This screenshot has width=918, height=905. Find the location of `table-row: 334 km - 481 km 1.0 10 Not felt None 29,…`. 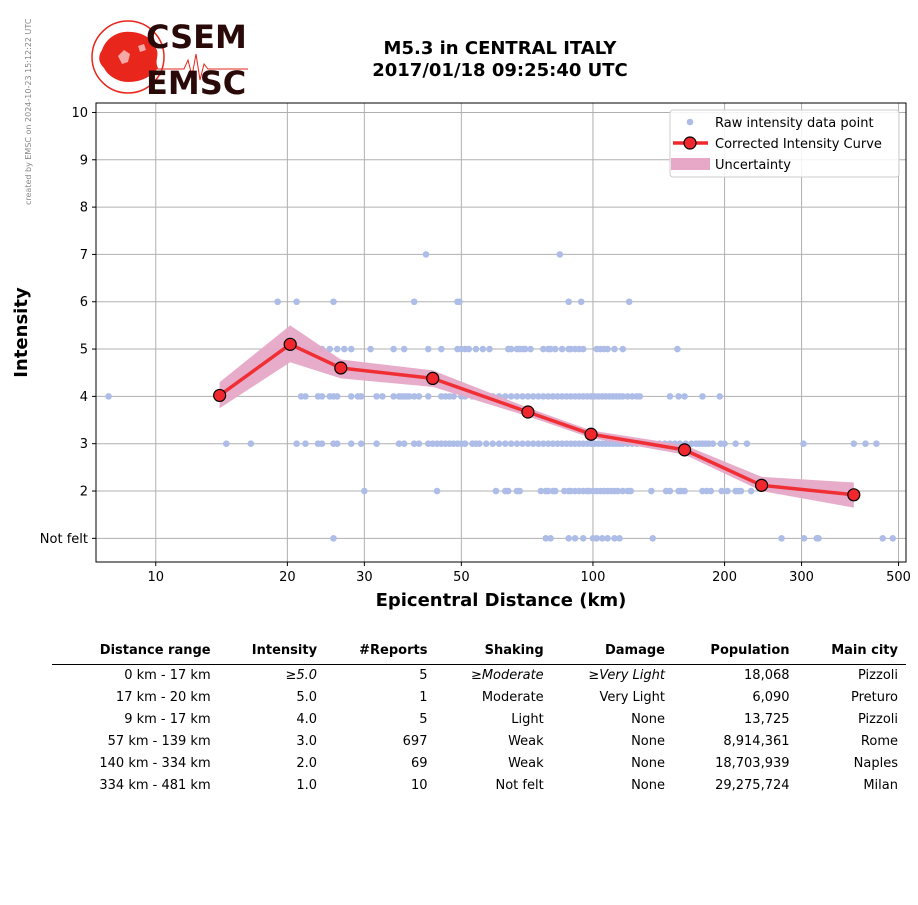

table-row: 334 km - 481 km 1.0 10 Not felt None 29,… is located at coordinates (479, 786).